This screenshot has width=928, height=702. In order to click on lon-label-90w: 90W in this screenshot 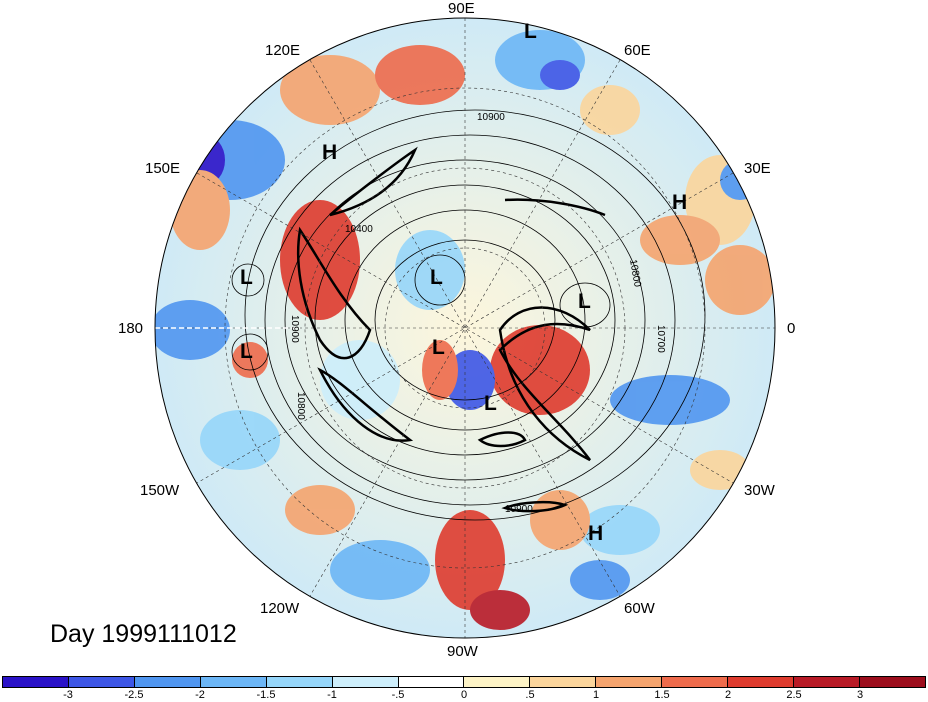, I will do `click(462, 651)`.